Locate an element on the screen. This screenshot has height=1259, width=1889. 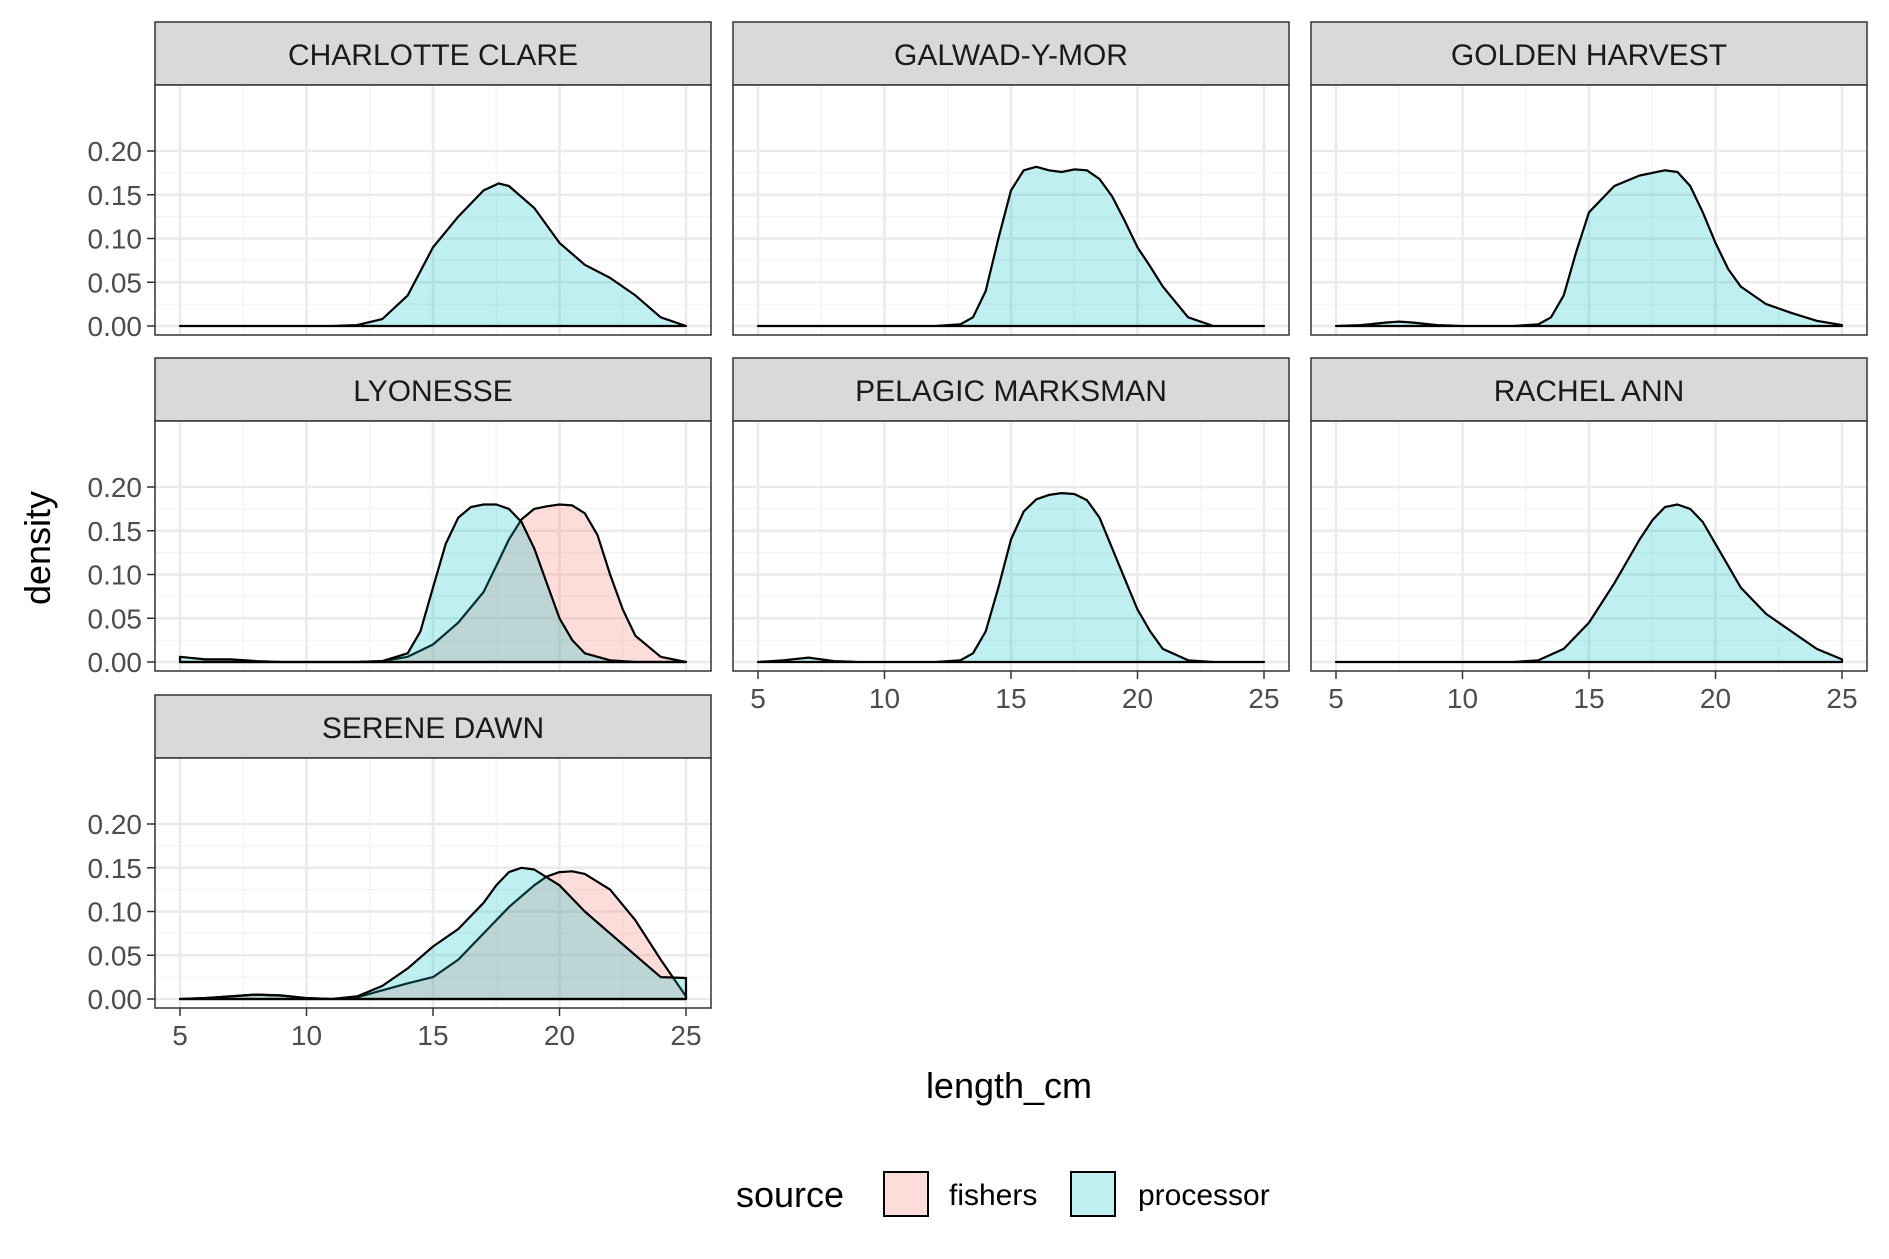
density-area-processor-charlotte-clare is located at coordinates (433, 255).